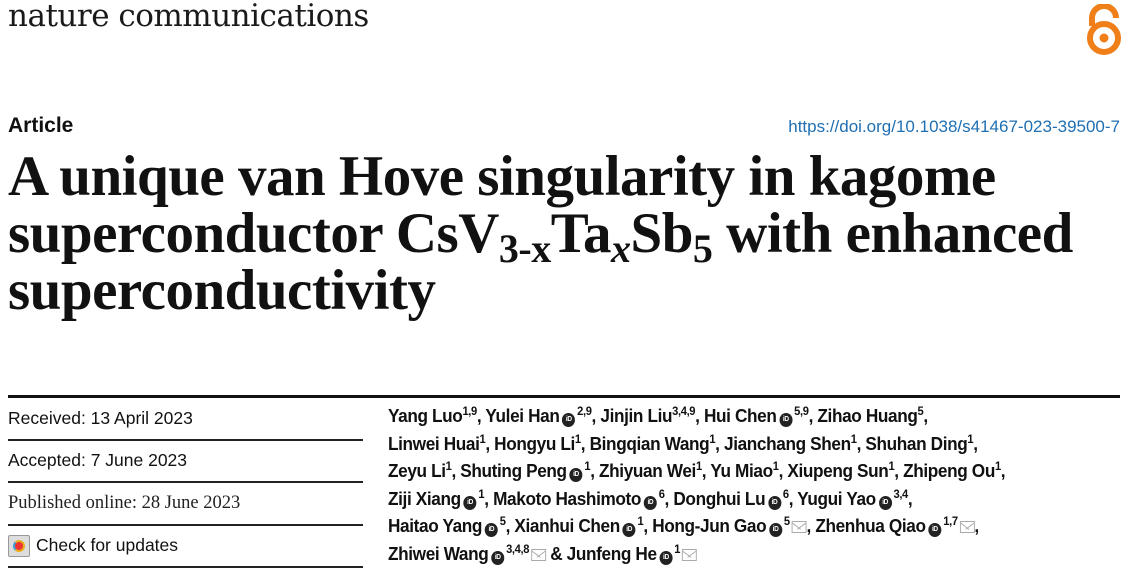 The width and height of the screenshot is (1126, 581). I want to click on author-name: Zhiwei Wang, so click(438, 553).